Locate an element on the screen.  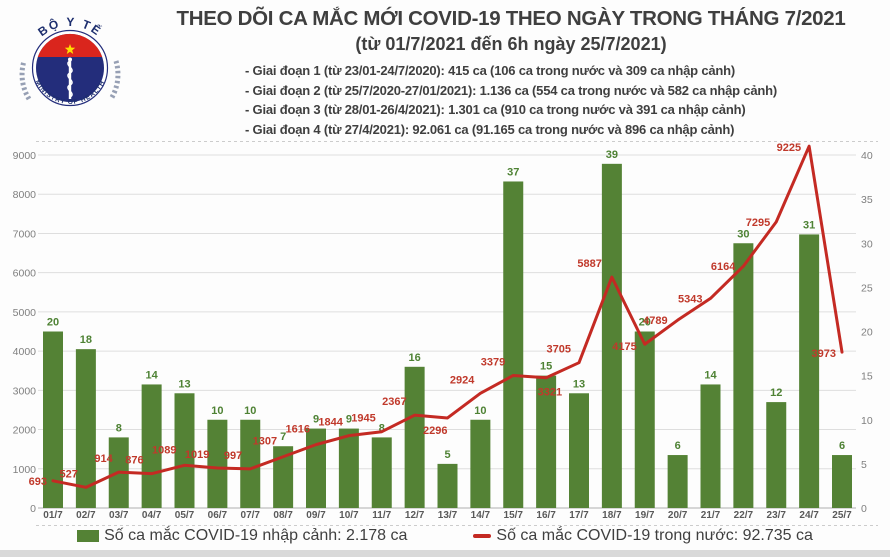
ministry-of-health-logo: BỘ Y TẾ MINISTRY OF HEALTH is located at coordinates (71, 67).